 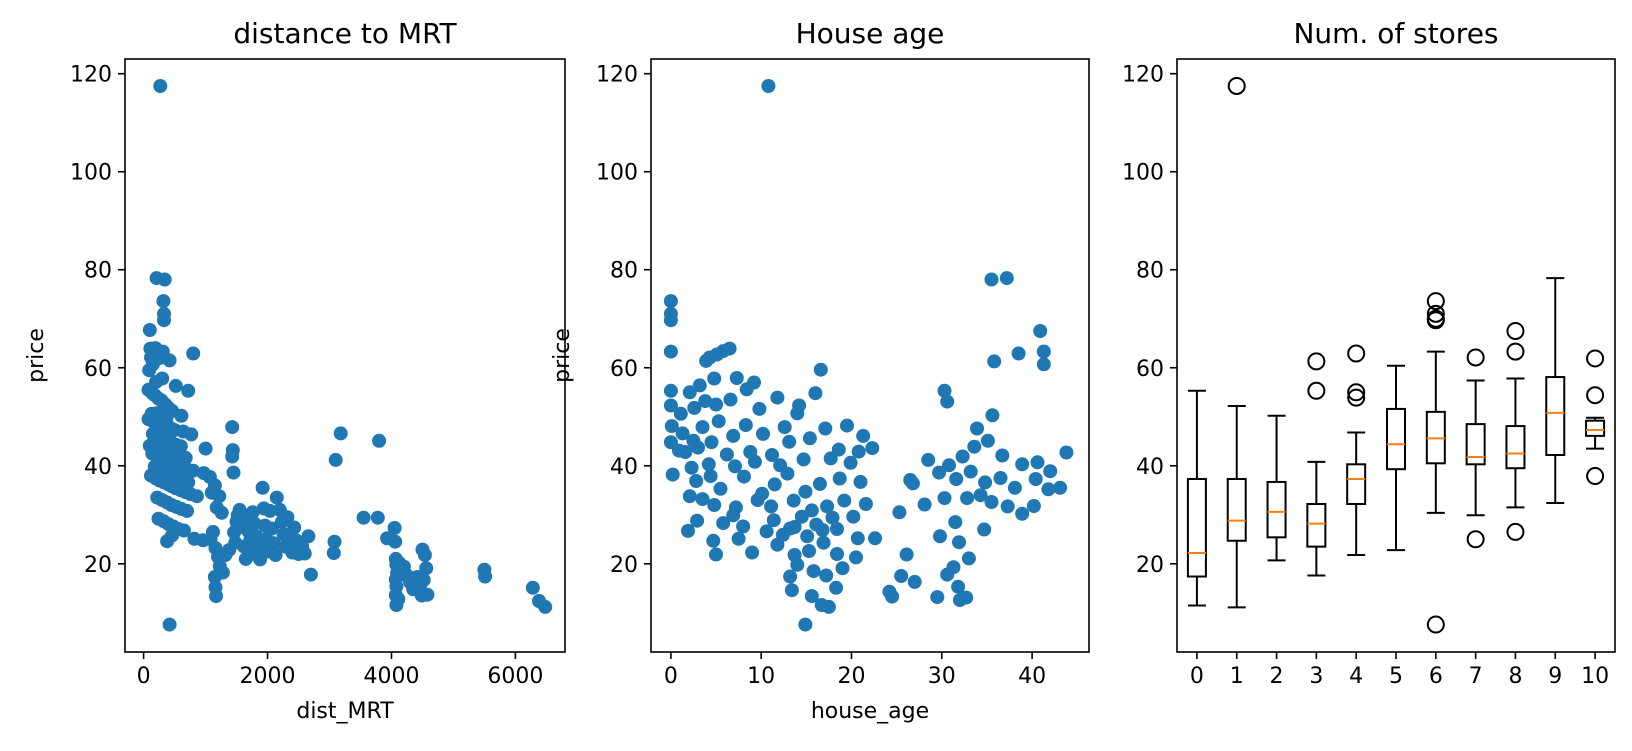 I want to click on y-tick-label: 80, so click(x=1150, y=271).